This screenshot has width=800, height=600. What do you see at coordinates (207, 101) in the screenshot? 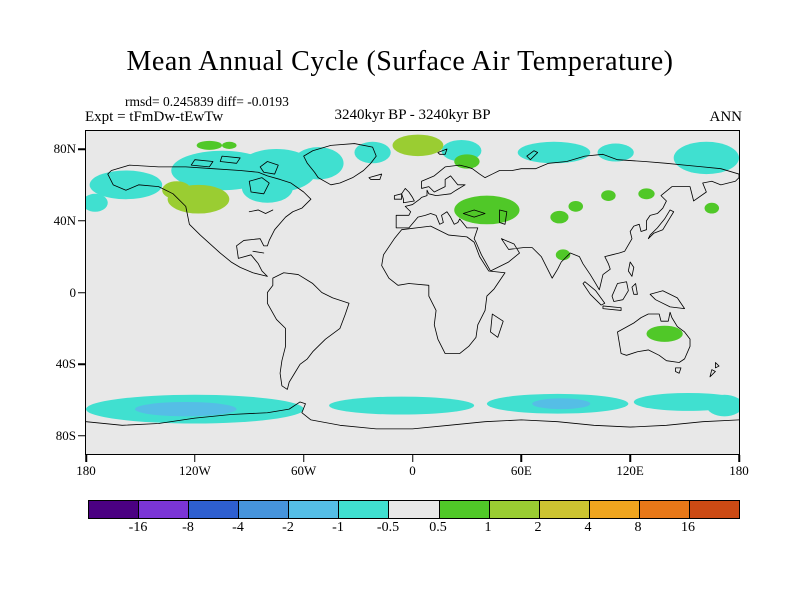
I see `stats-line: rmsd= 0.245839 diff= -0.0193` at bounding box center [207, 101].